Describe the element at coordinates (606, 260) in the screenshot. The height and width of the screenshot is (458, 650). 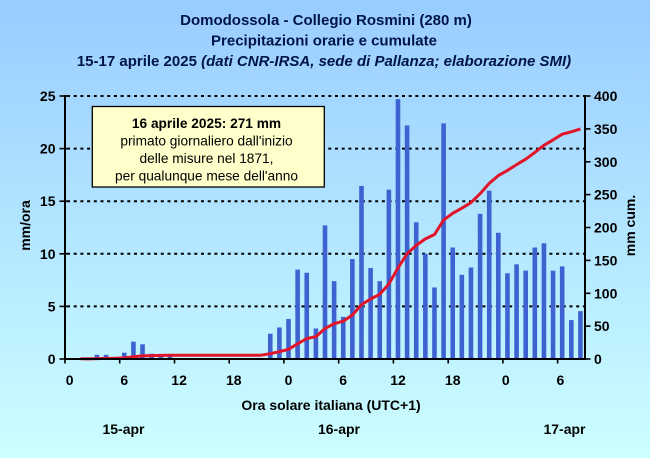
I see `svg-text: 150` at that location.